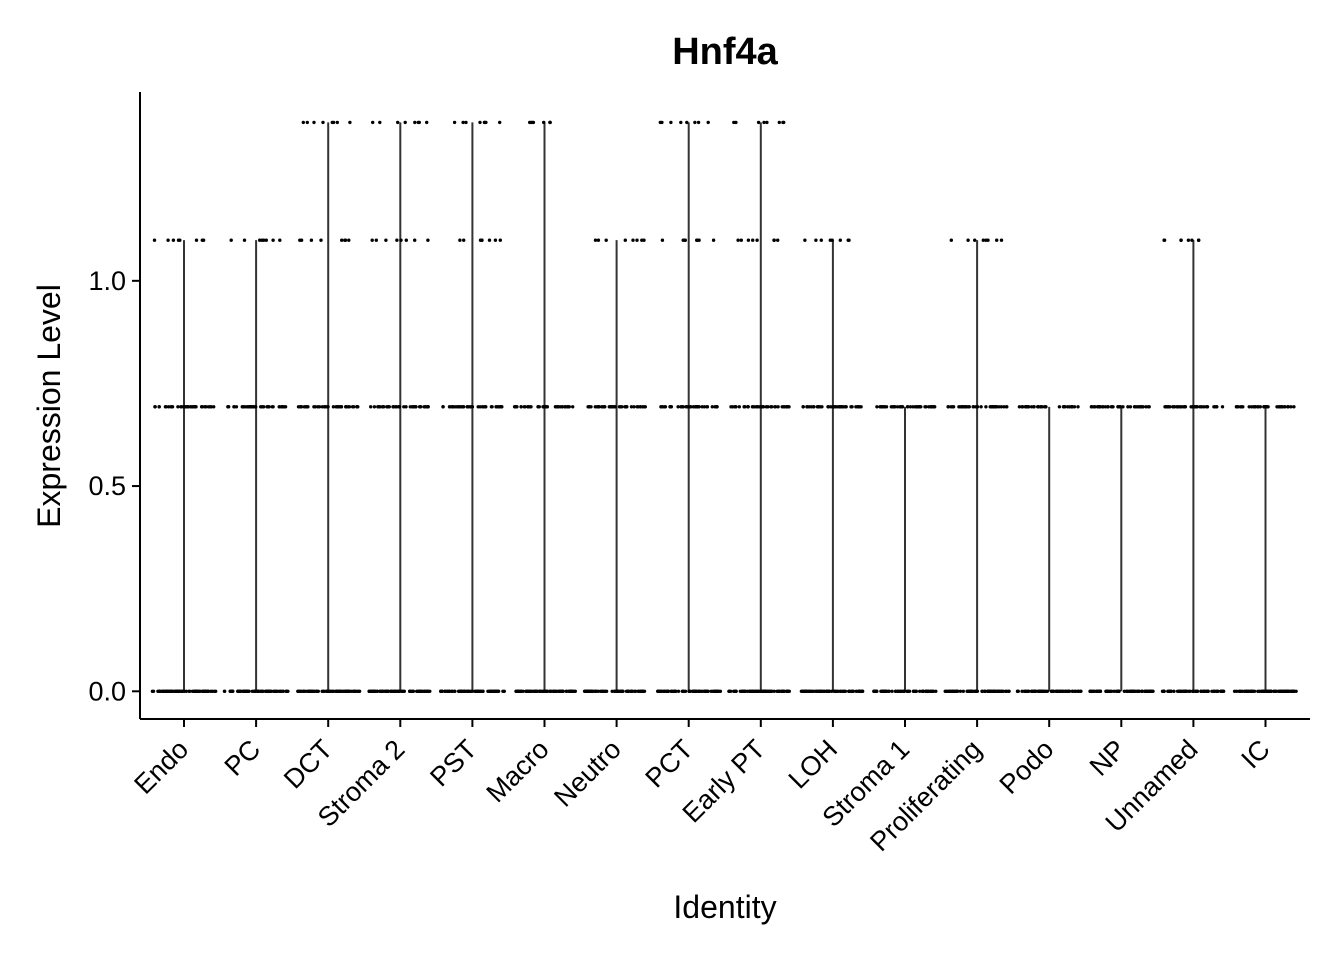 This screenshot has height=960, width=1344. What do you see at coordinates (725, 52) in the screenshot?
I see `chart-title: Hnf4a` at bounding box center [725, 52].